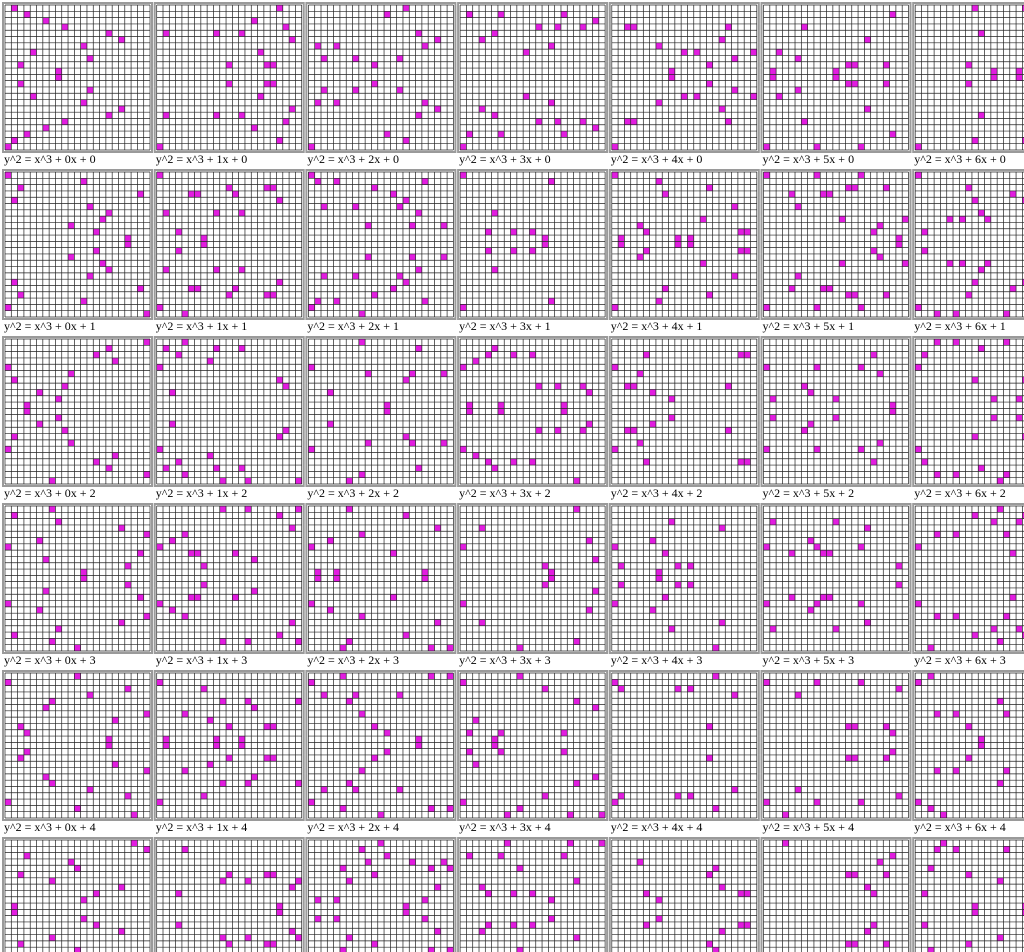 The height and width of the screenshot is (952, 1024). I want to click on curve-label: y^2 = x^3 + 4x + 3, so click(657, 660).